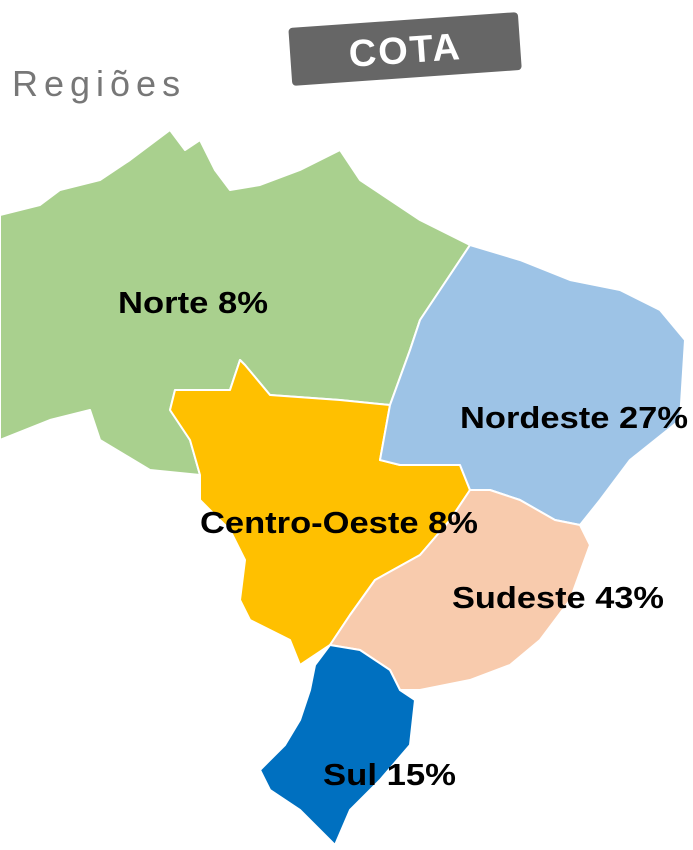 The image size is (693, 850). I want to click on region-label: Nordeste 27%, so click(574, 417).